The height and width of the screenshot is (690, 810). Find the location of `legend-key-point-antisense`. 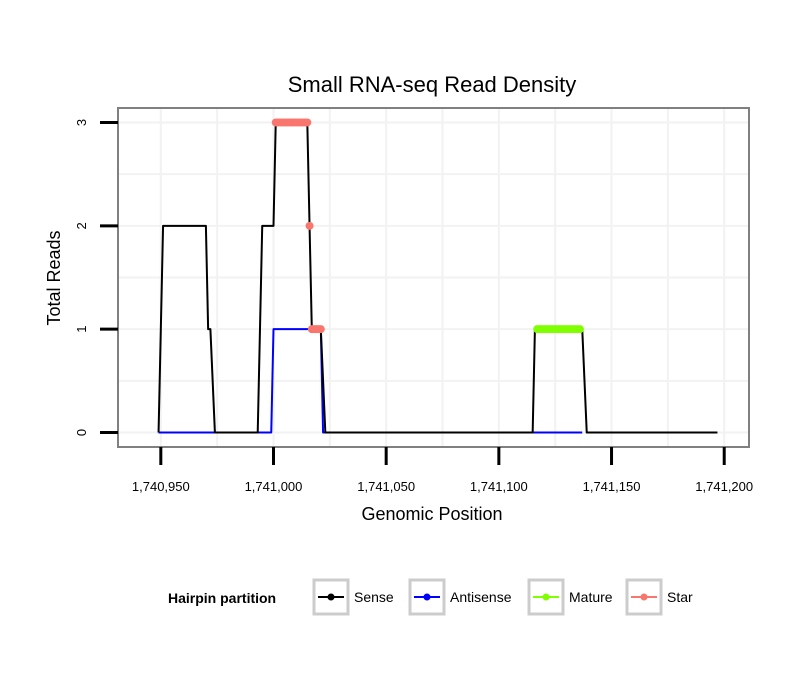

legend-key-point-antisense is located at coordinates (427, 597).